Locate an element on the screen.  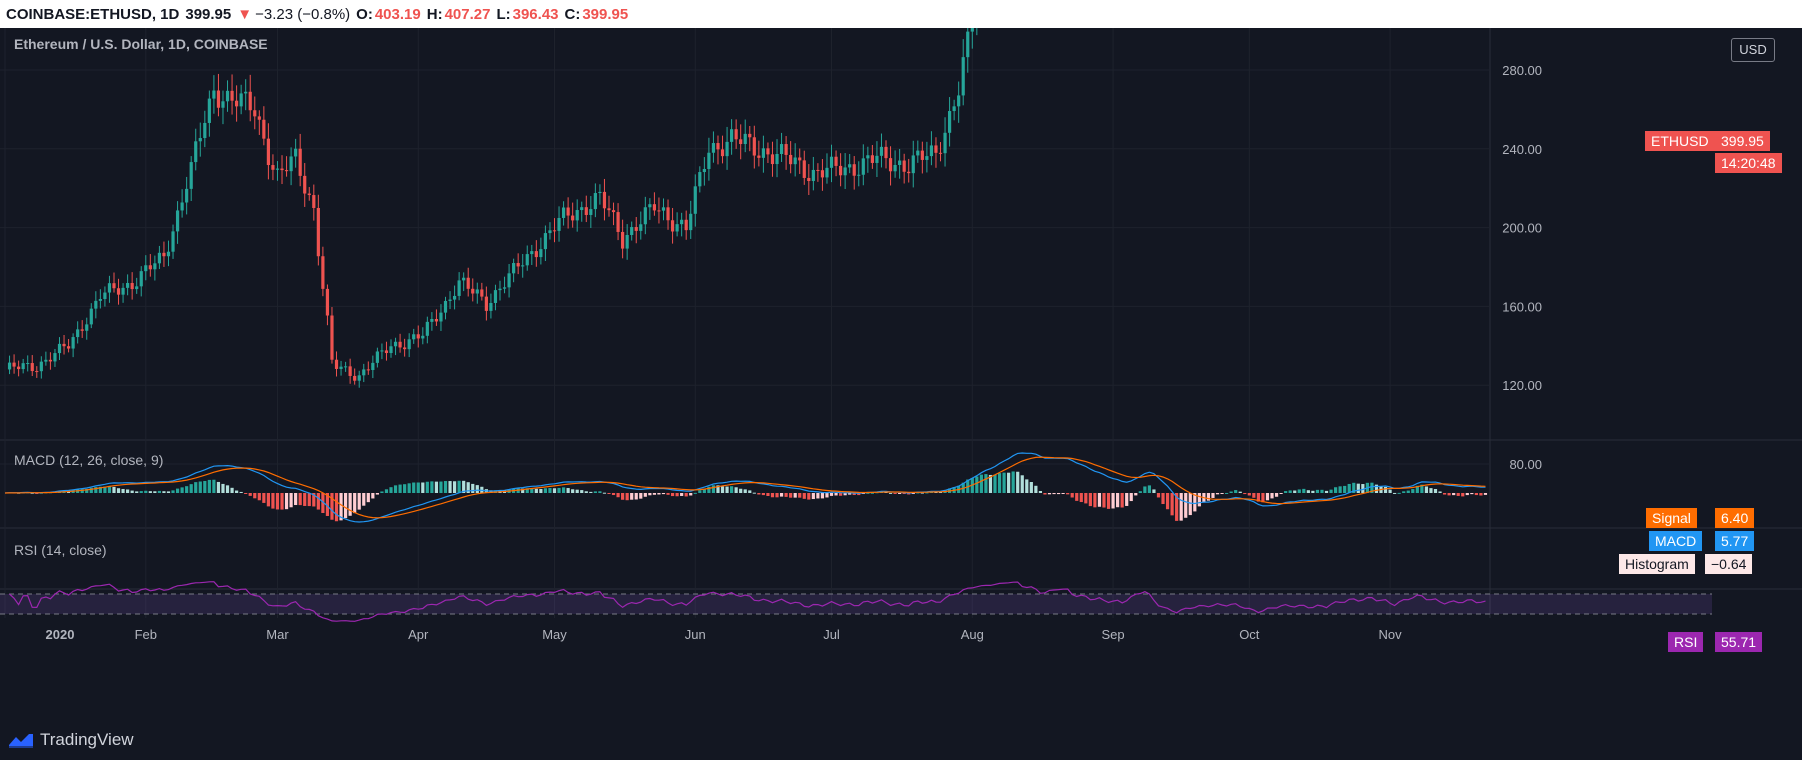
triangle-down-icon: ▼ is located at coordinates (245, 14).